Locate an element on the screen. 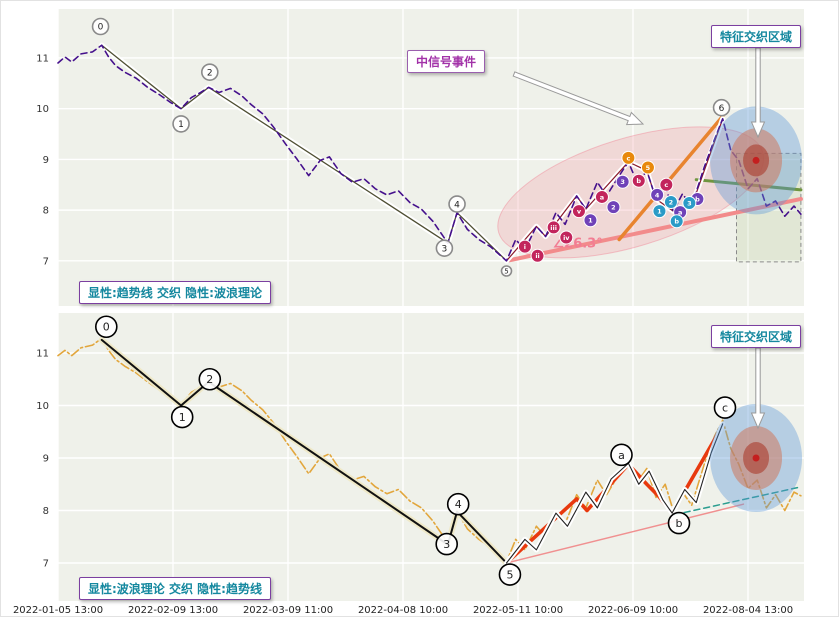  wave-marker-a is located at coordinates (621, 455).